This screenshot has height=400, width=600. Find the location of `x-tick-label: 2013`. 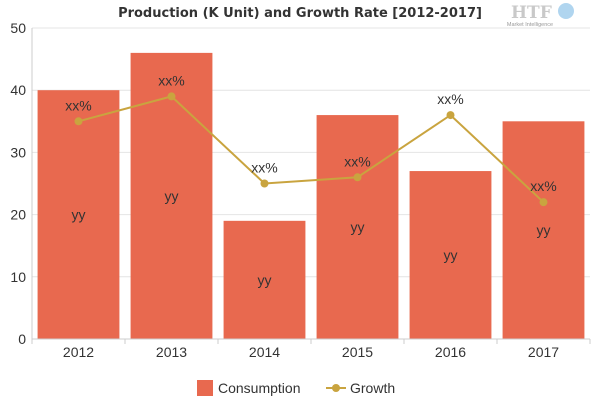

x-tick-label: 2013 is located at coordinates (171, 352).